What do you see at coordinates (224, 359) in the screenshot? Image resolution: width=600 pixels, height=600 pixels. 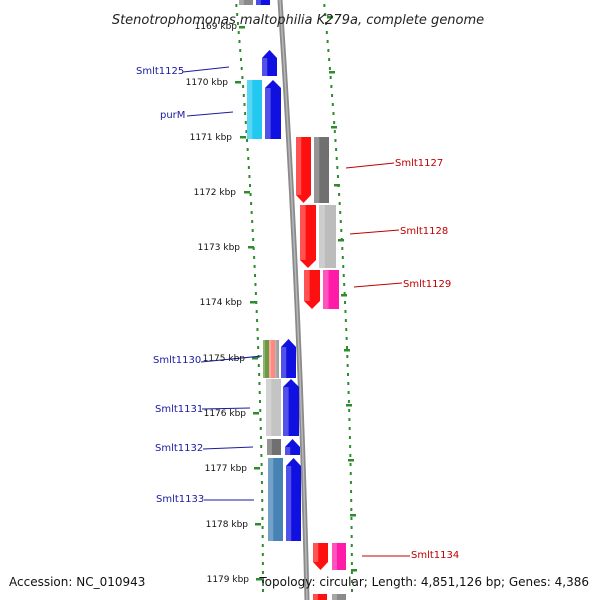 I see `ruler-label-1175: 1175 kbp` at bounding box center [224, 359].